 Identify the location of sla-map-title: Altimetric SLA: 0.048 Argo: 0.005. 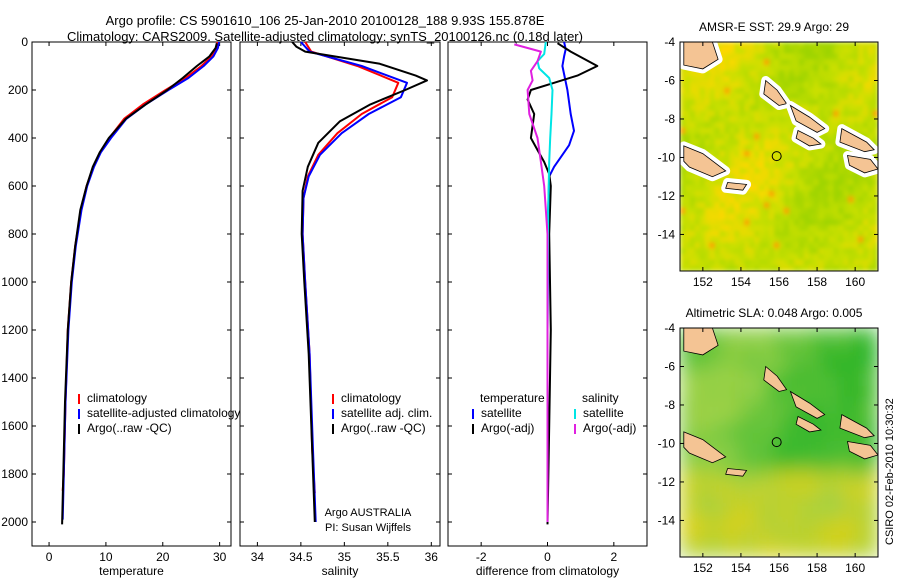
(774, 313).